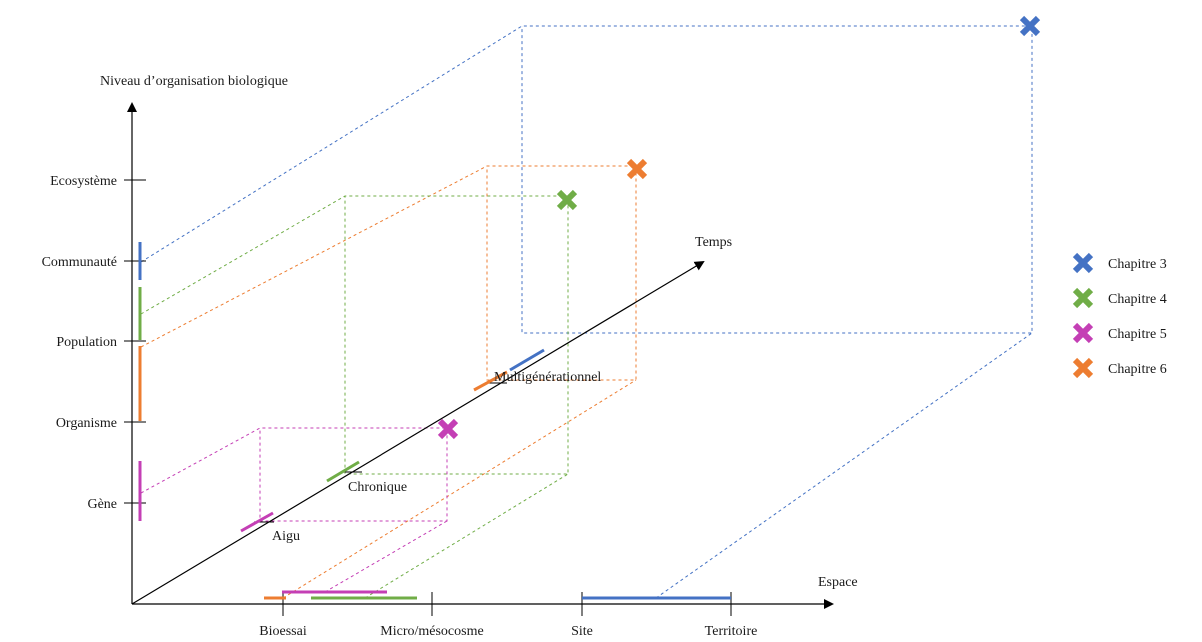 The height and width of the screenshot is (642, 1202). Describe the element at coordinates (377, 487) in the screenshot. I see `time-level-label: Chronique` at that location.